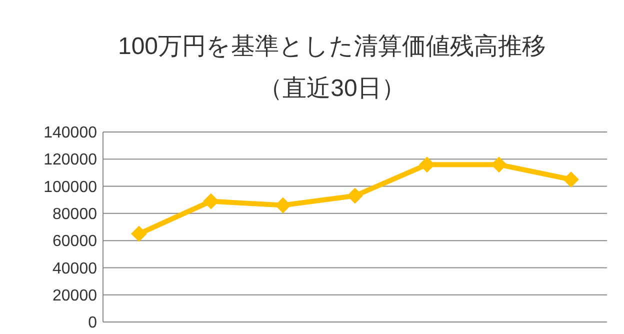  Describe the element at coordinates (71, 160) in the screenshot. I see `y-tick-label: 120000` at that location.